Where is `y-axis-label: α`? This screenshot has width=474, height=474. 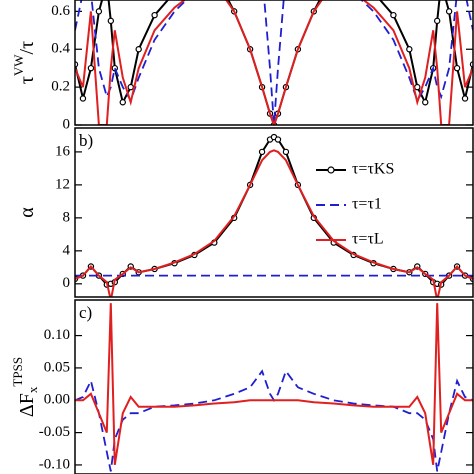 y-axis-label: α is located at coordinates (27, 212).